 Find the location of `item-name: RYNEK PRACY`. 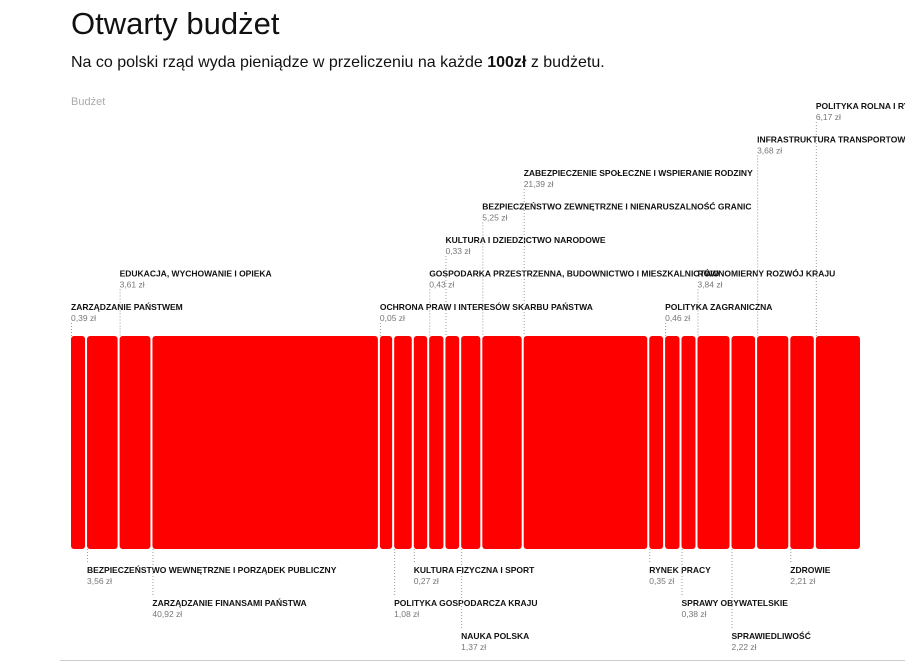

item-name: RYNEK PRACY is located at coordinates (680, 570).